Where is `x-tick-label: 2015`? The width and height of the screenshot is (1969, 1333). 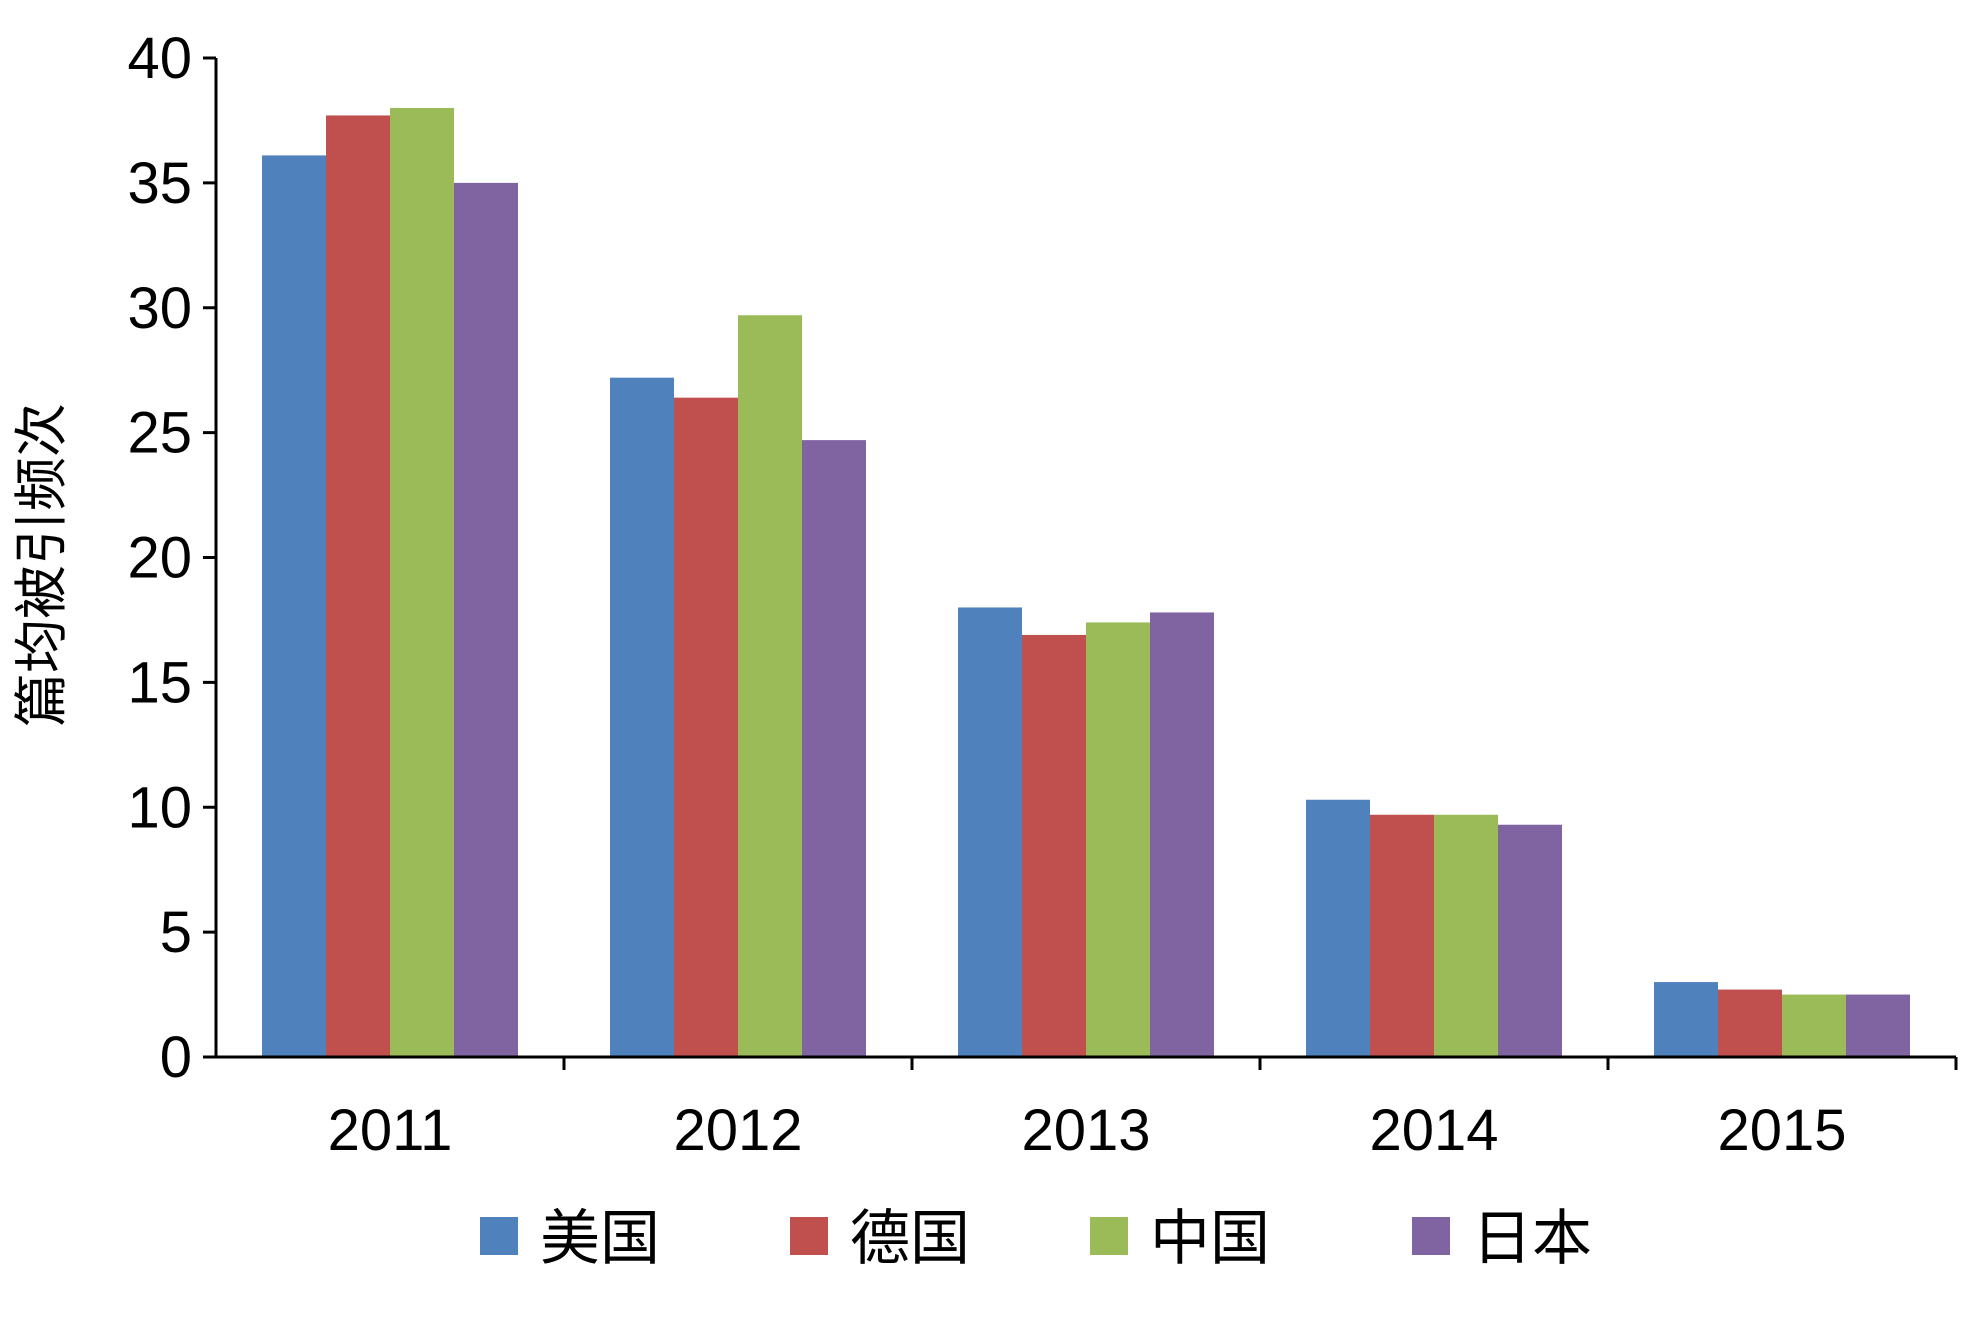 x-tick-label: 2015 is located at coordinates (1781, 1130).